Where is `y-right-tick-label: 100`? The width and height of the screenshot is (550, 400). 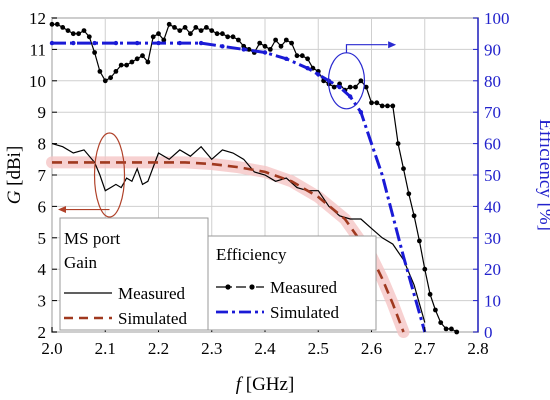 y-right-tick-label: 100 is located at coordinates (497, 18).